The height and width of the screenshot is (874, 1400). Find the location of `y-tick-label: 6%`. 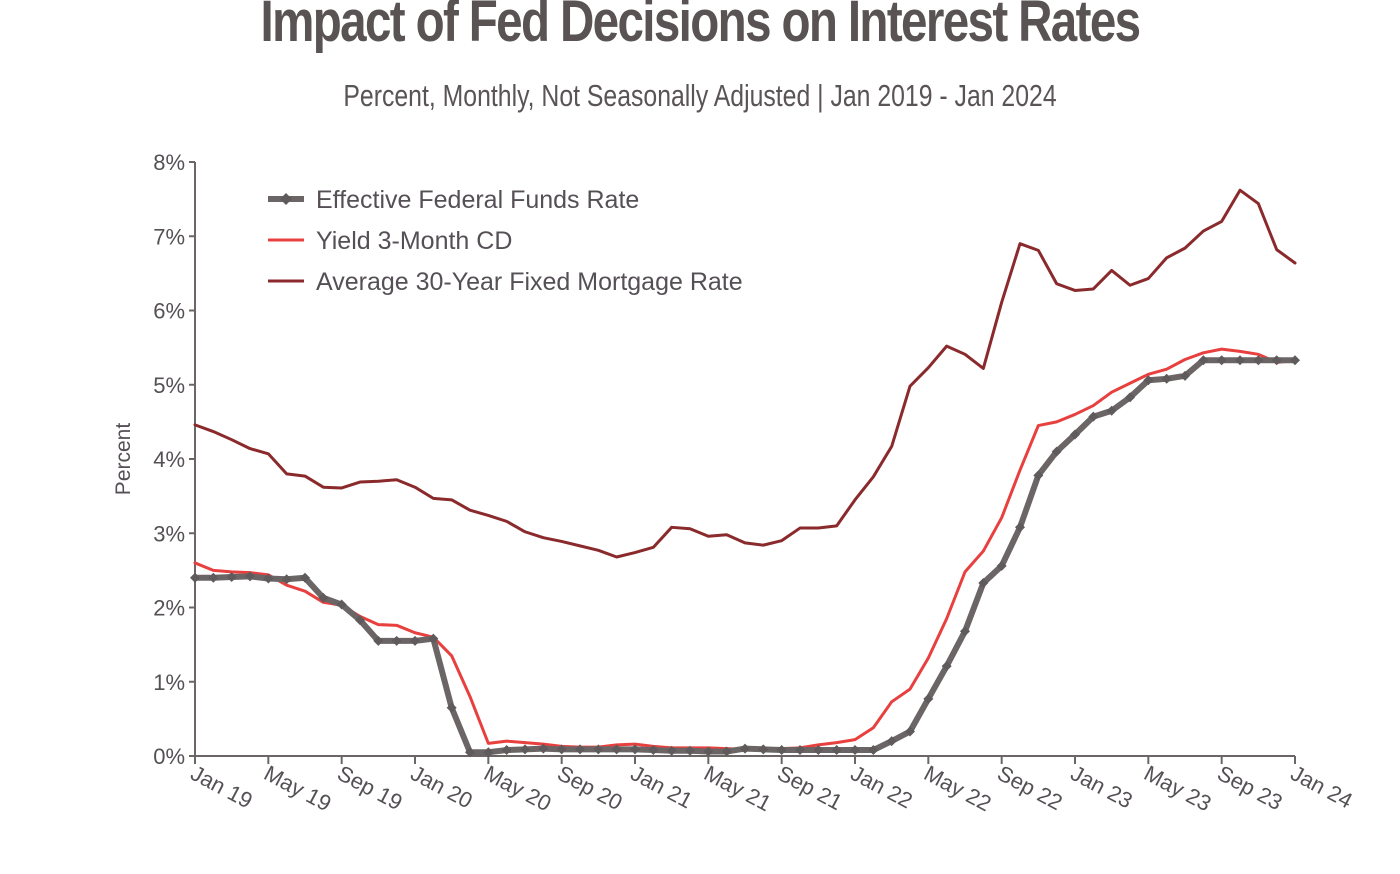

y-tick-label: 6% is located at coordinates (169, 311).